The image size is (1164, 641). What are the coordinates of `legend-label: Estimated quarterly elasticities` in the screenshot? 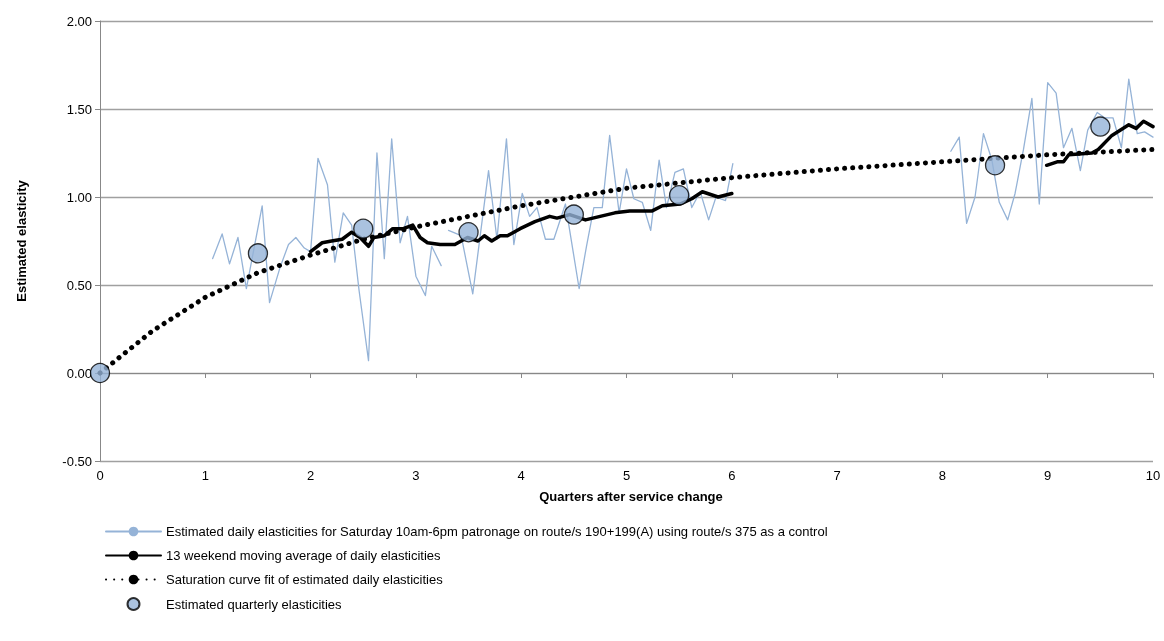 It's located at (254, 604).